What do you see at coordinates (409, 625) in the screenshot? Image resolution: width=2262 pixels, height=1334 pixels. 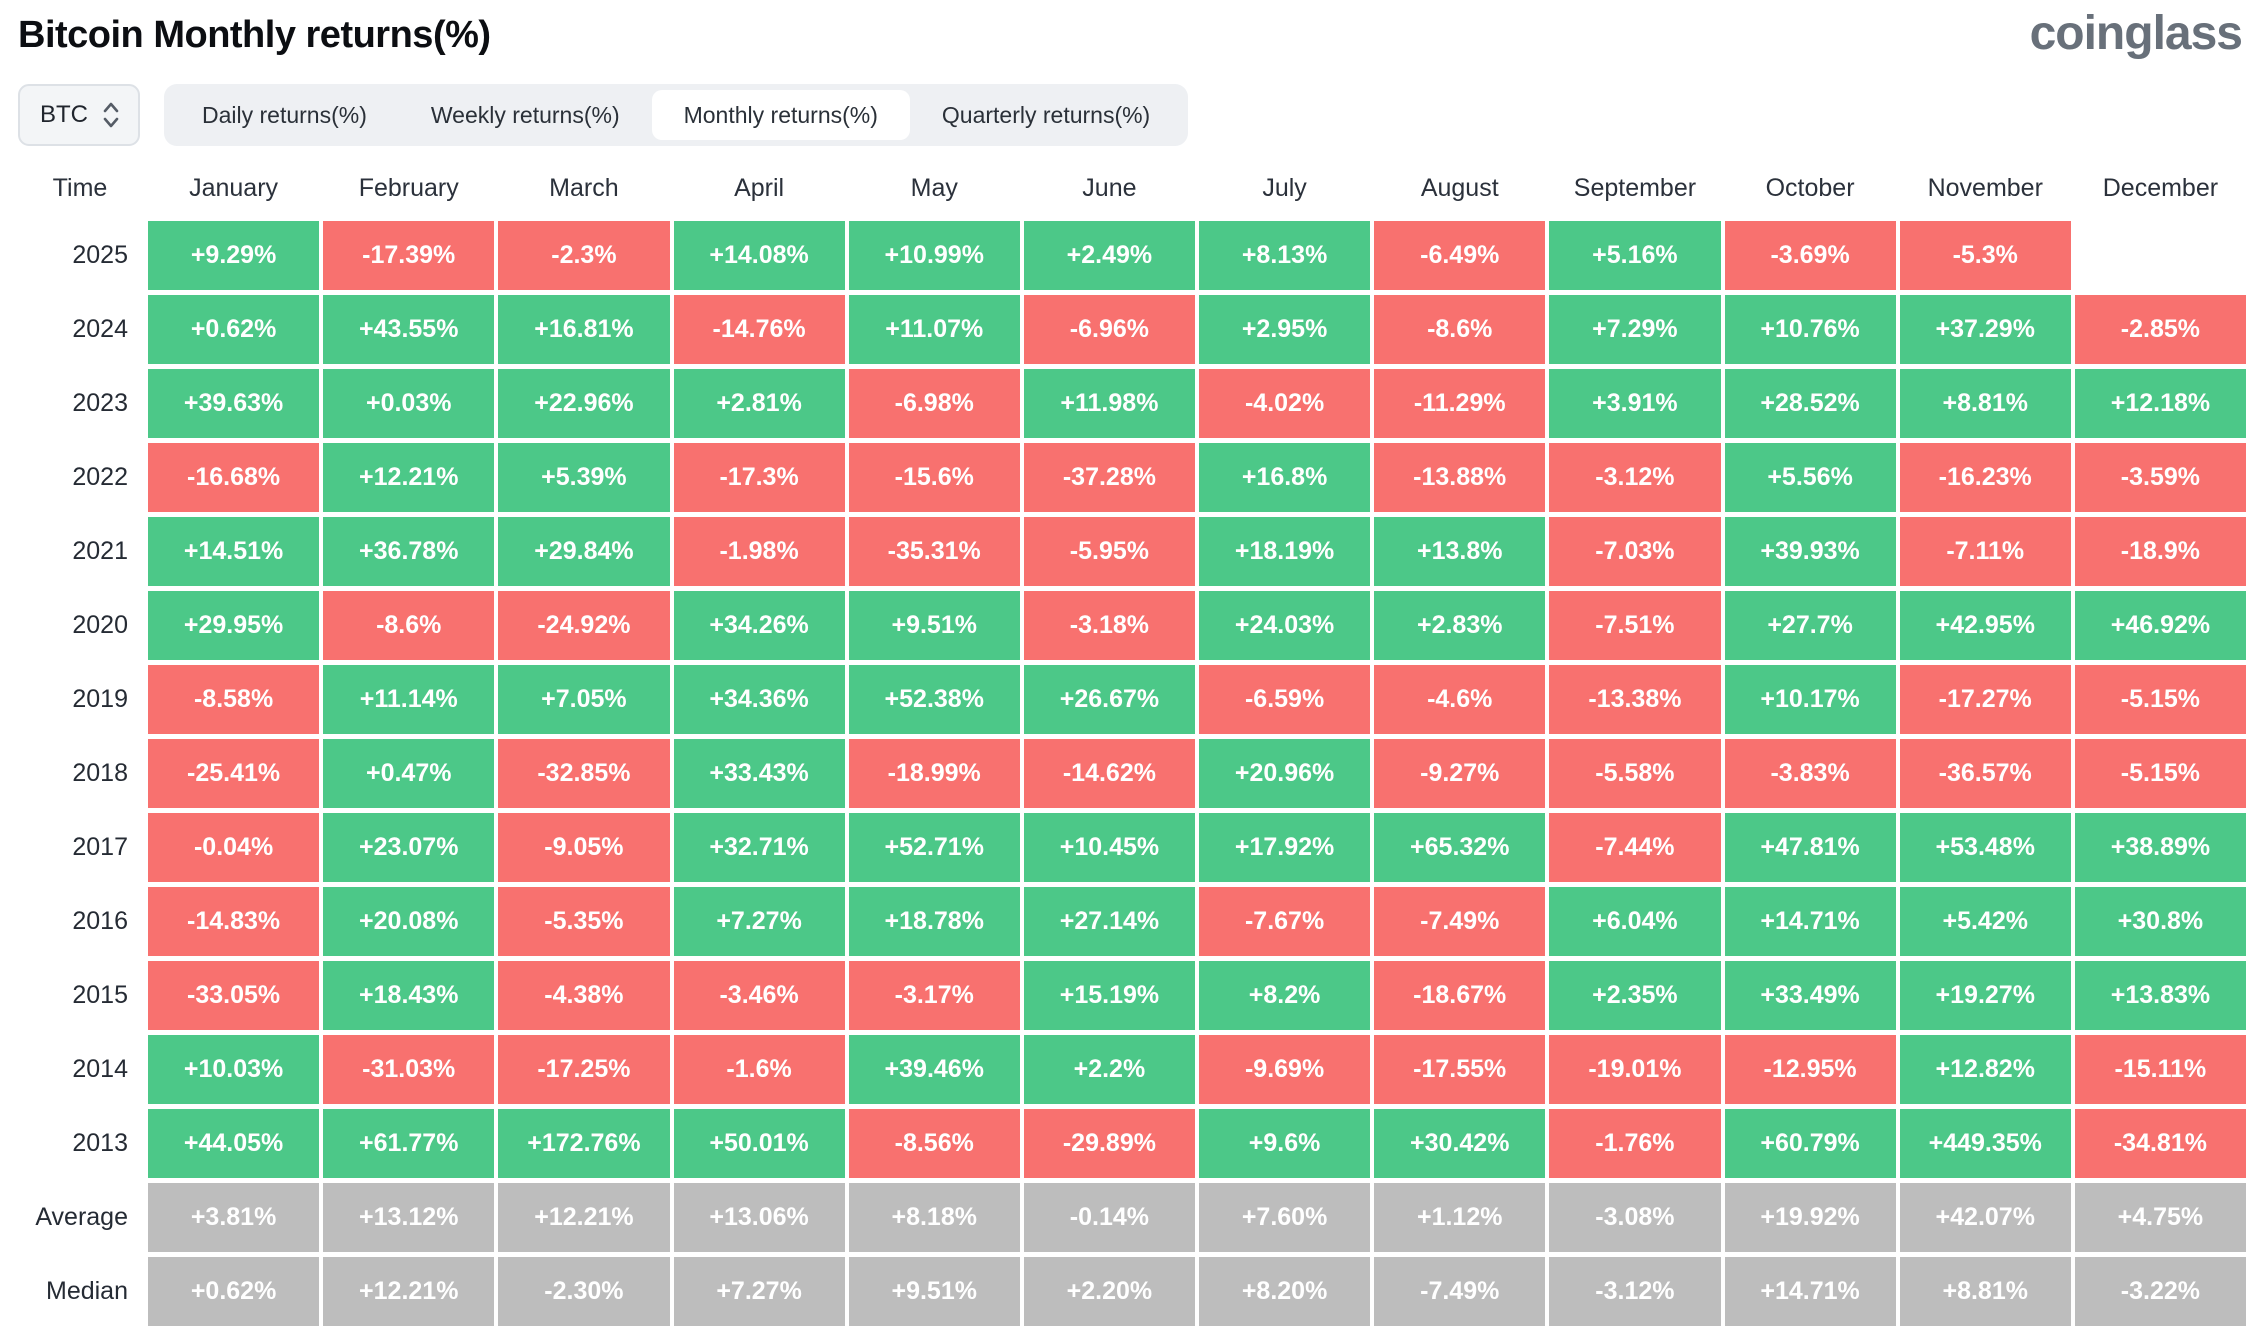 I see `cell-2020-february: -8.6%` at bounding box center [409, 625].